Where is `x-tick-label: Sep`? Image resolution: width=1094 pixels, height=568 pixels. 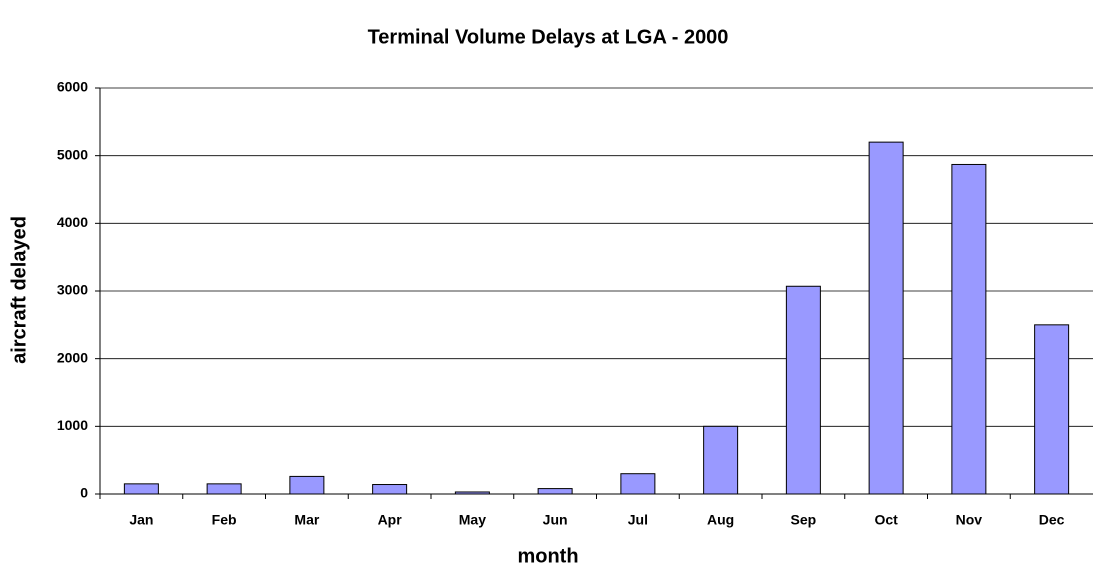 x-tick-label: Sep is located at coordinates (804, 520).